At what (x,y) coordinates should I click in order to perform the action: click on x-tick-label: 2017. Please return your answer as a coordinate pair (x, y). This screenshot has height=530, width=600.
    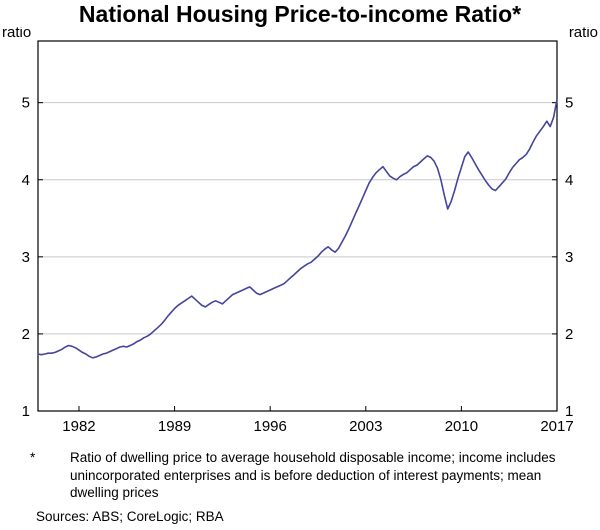
    Looking at the image, I should click on (556, 426).